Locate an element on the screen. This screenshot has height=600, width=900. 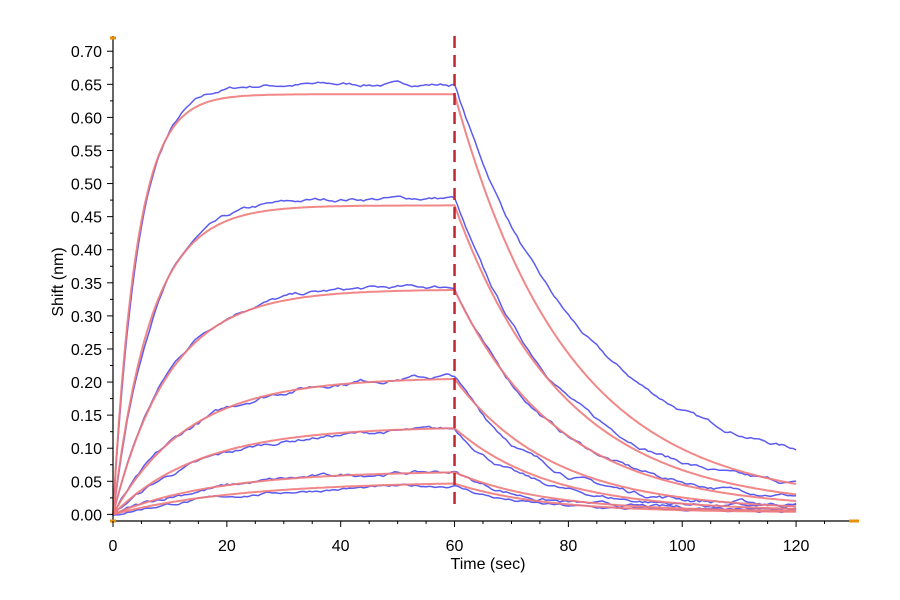
y-tick-label: 0.15 is located at coordinates (86, 416).